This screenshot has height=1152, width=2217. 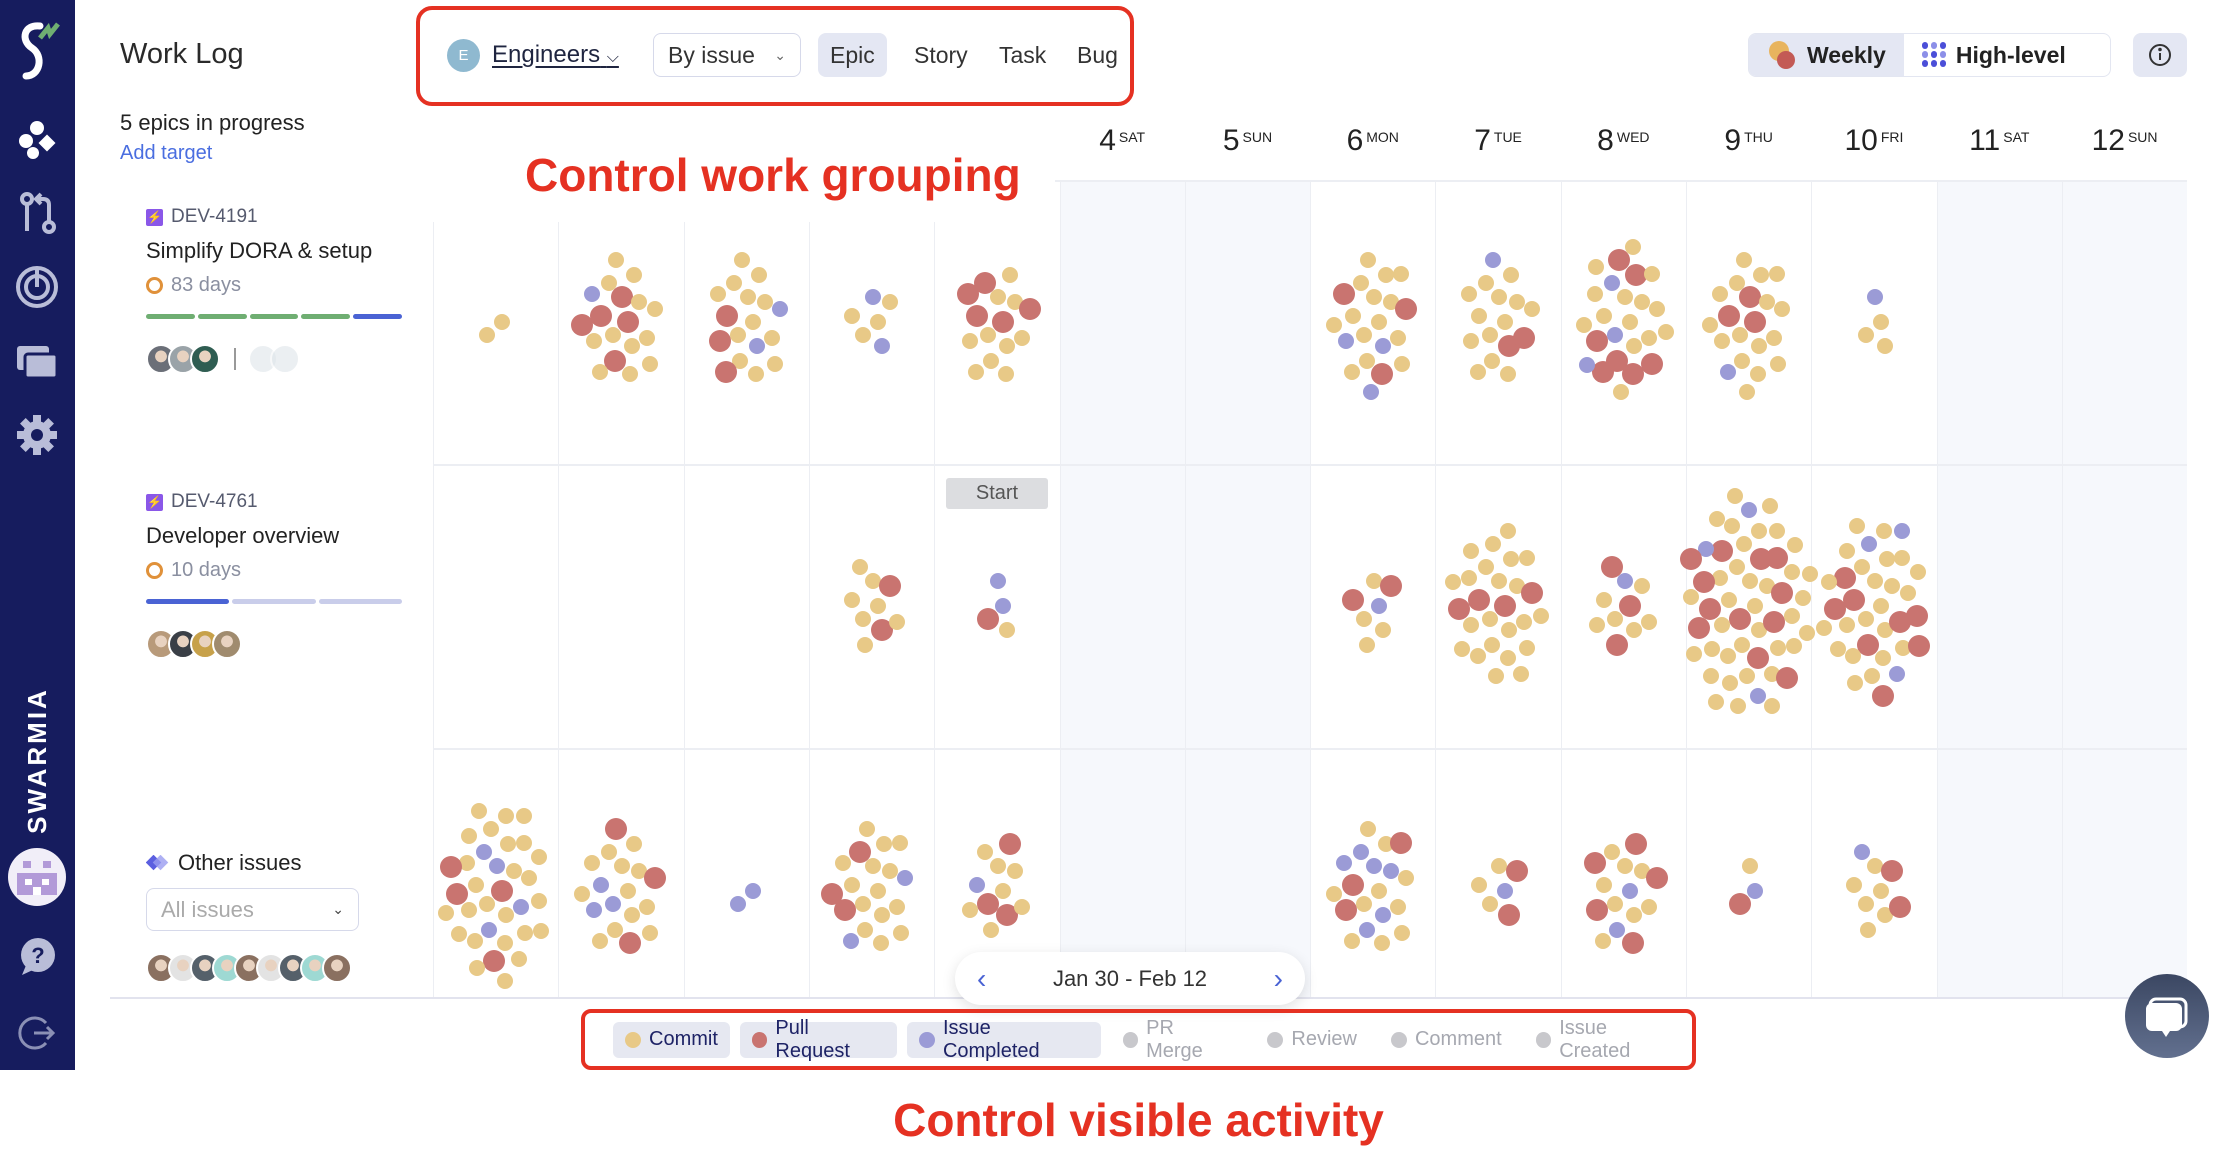 I want to click on legend-toggle-commit: Commit, so click(x=671, y=1039).